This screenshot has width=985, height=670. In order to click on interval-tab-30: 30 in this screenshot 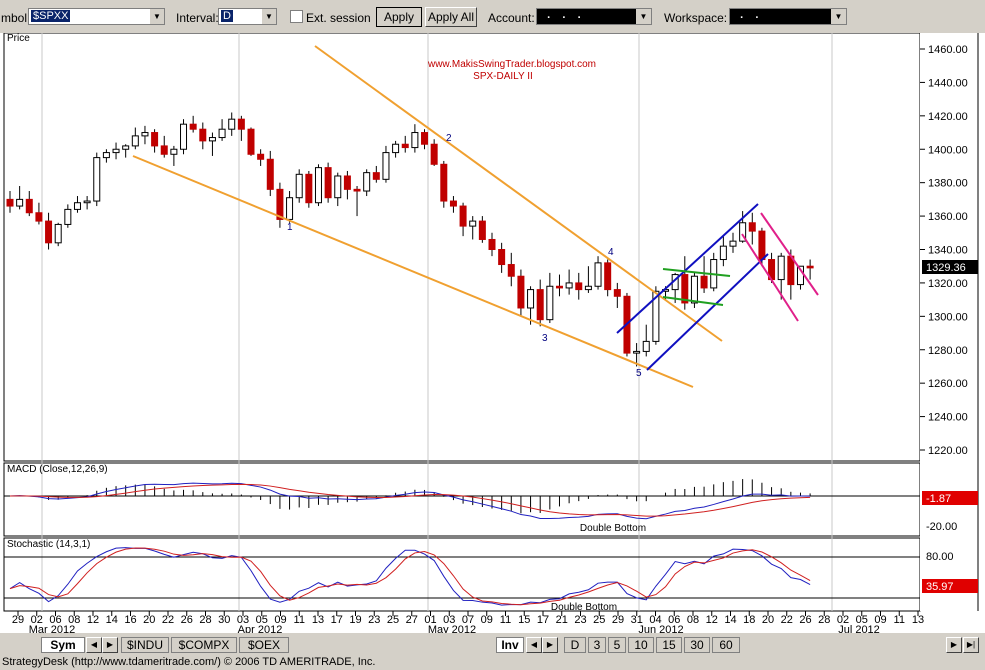, I will do `click(697, 645)`.